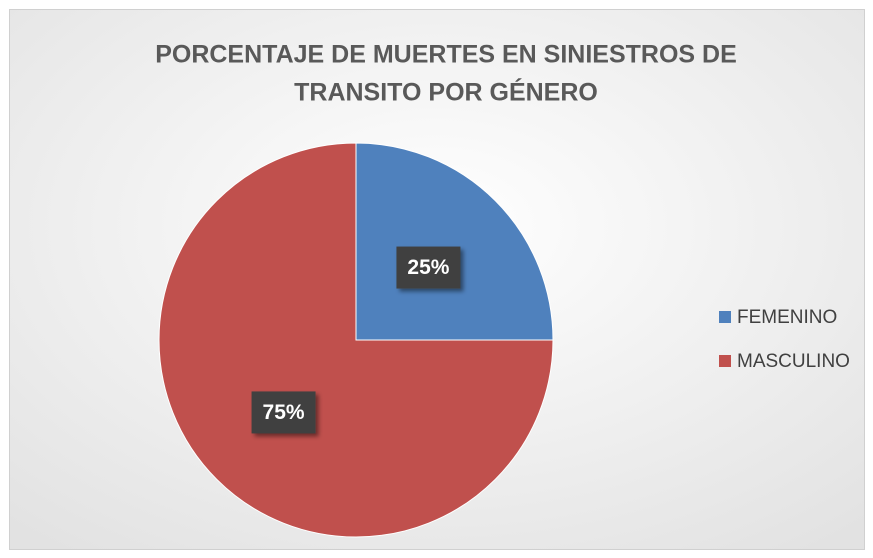 The height and width of the screenshot is (558, 873). What do you see at coordinates (787, 317) in the screenshot?
I see `legend-label: FEMENINO` at bounding box center [787, 317].